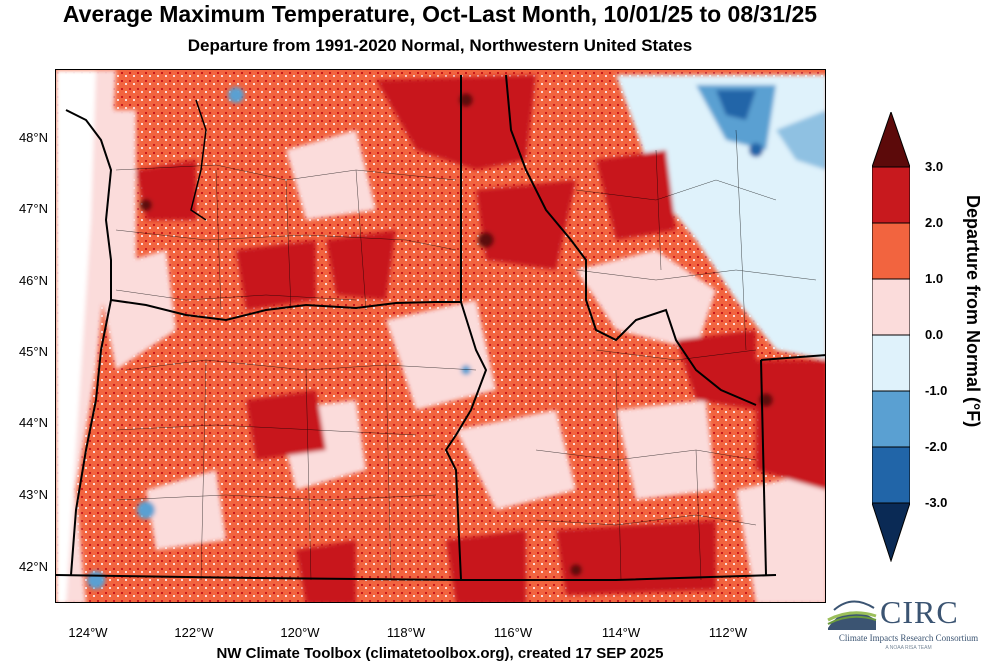  Describe the element at coordinates (621, 632) in the screenshot. I see `lon-label-114: 114°W` at that location.